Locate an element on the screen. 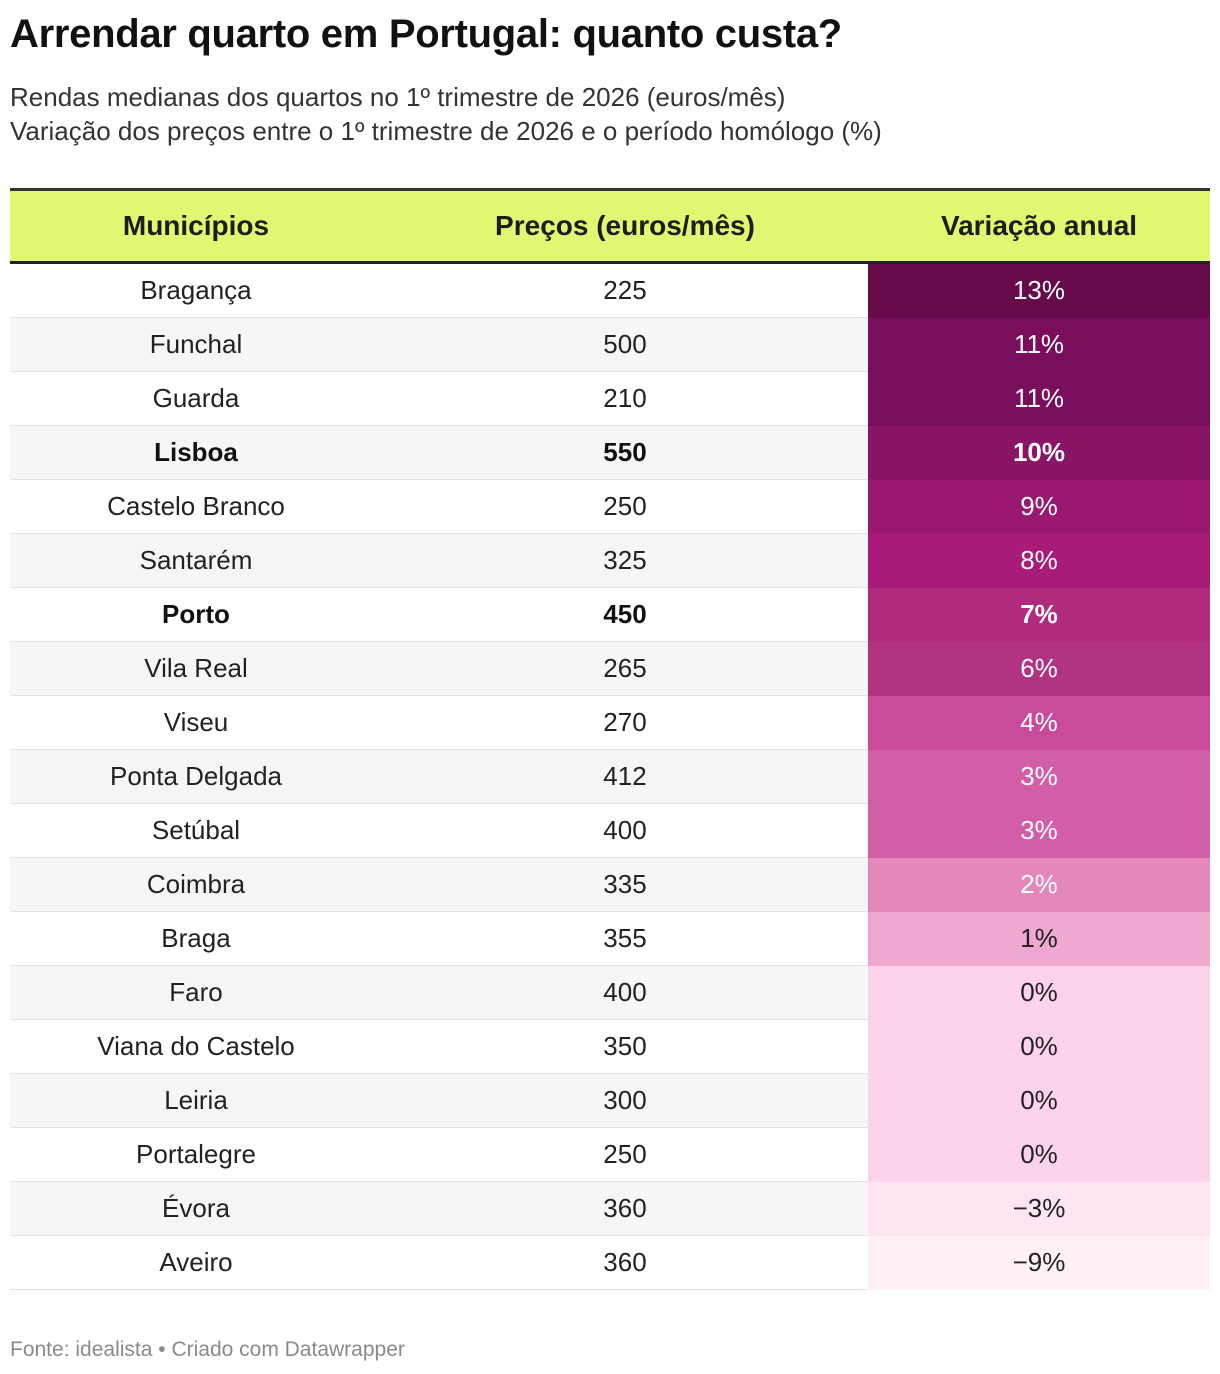  table-row: Funchal 500 11% is located at coordinates (610, 344).